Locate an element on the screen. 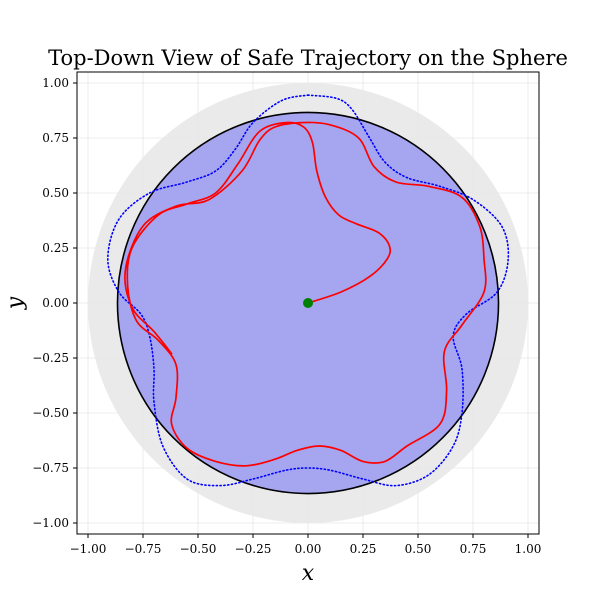 The height and width of the screenshot is (600, 600). y-tick-label-2: −0.50 is located at coordinates (50, 413).